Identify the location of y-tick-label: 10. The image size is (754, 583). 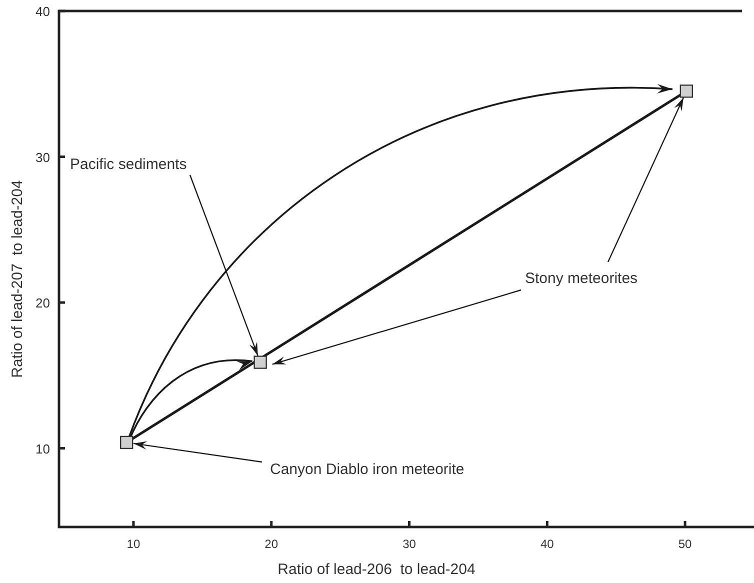
(43, 448).